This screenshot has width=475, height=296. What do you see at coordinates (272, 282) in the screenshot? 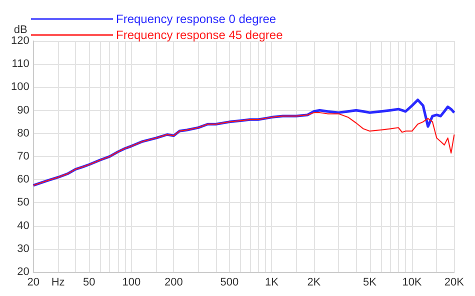
I see `x-tick-label: 1K` at bounding box center [272, 282].